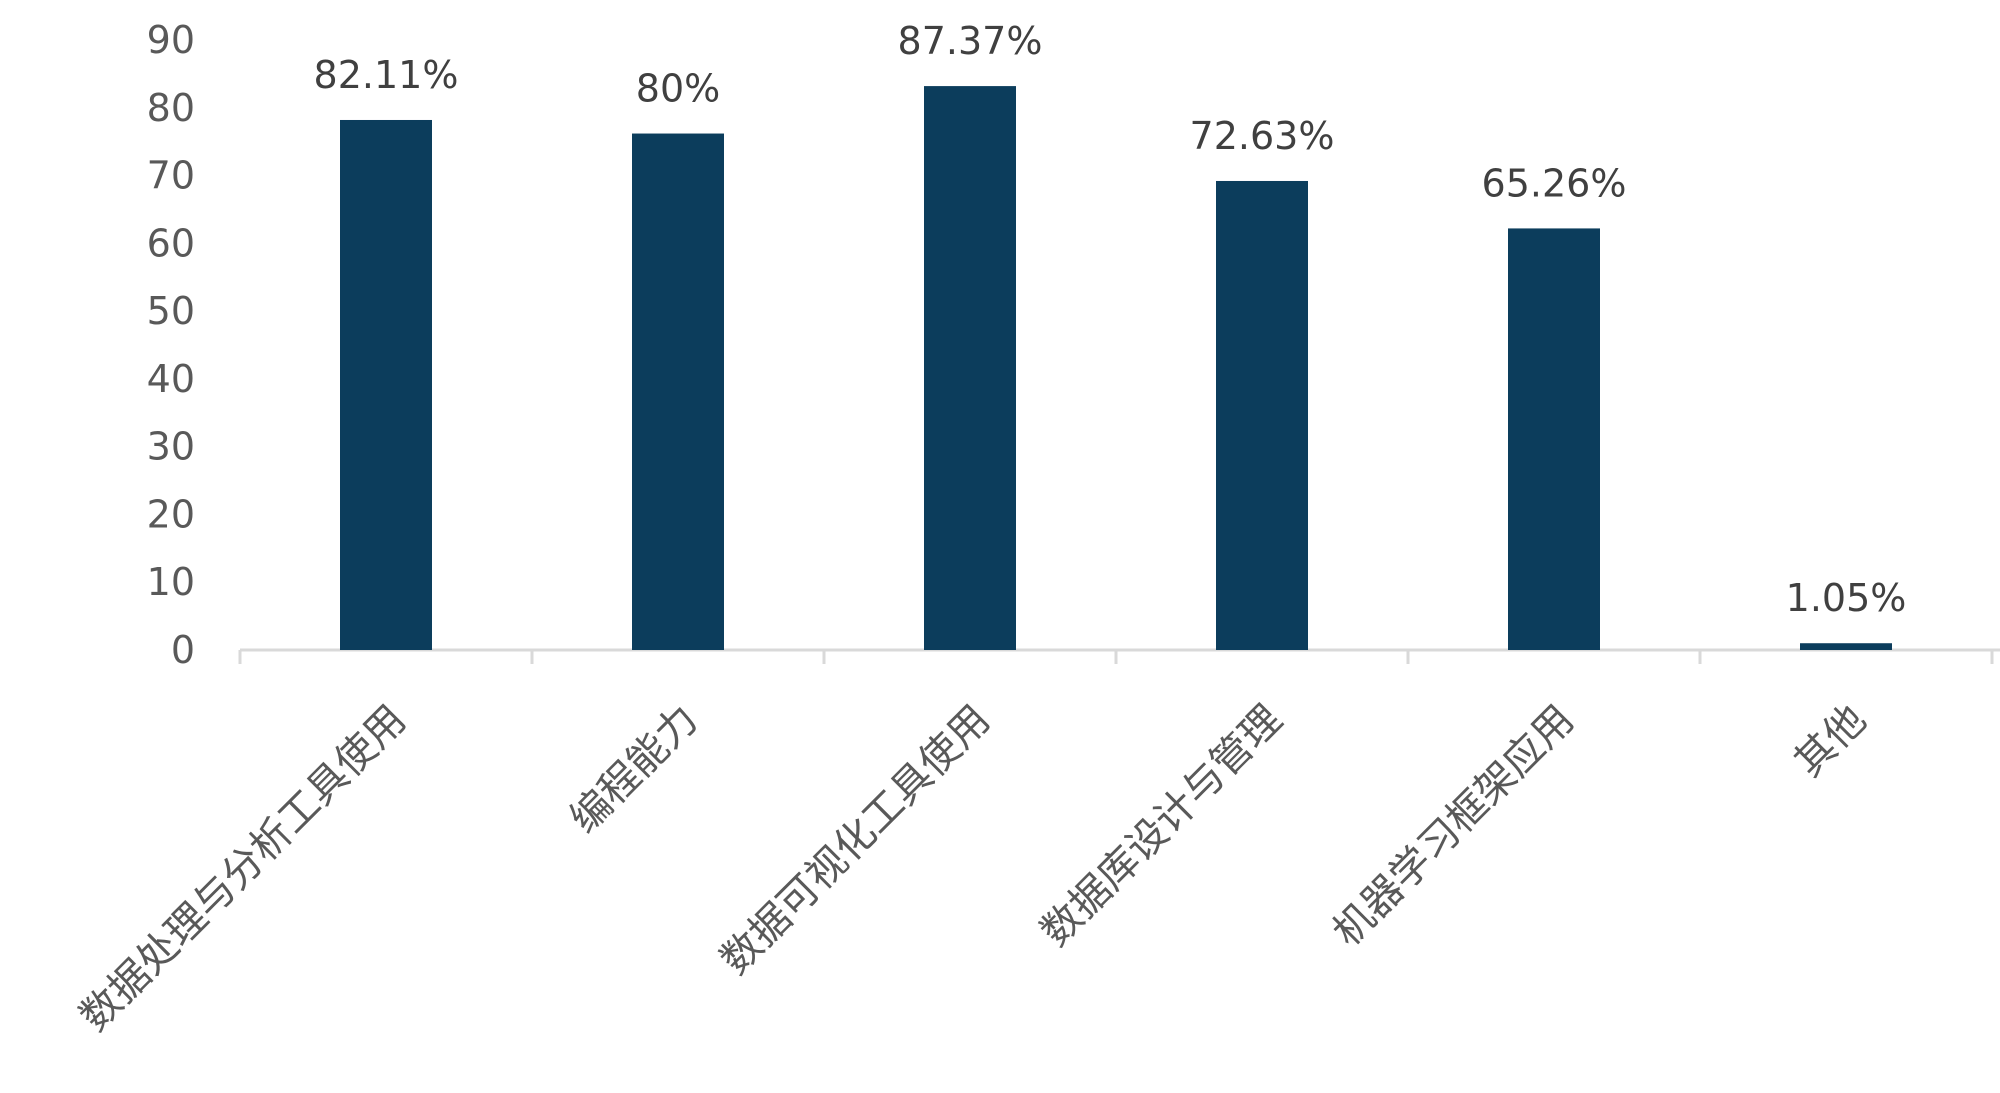 This screenshot has width=2000, height=1093. Describe the element at coordinates (970, 41) in the screenshot. I see `data-label: 87.37%` at that location.